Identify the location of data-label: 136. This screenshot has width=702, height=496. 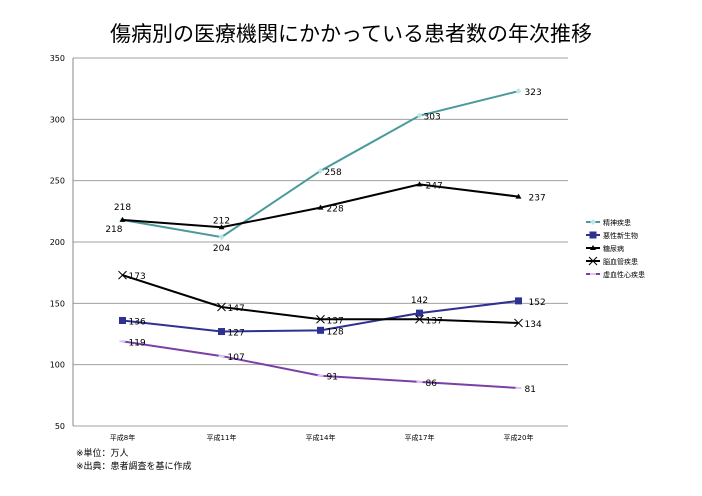
(137, 323).